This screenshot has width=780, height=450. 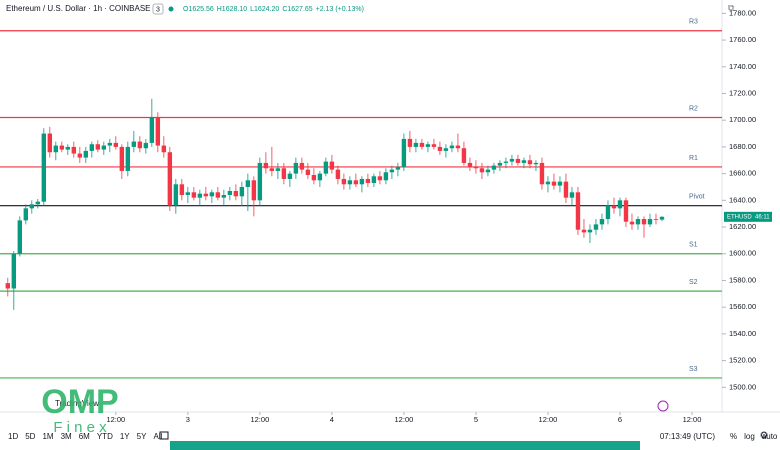 I want to click on settings-icon: ⚙, so click(x=764, y=436).